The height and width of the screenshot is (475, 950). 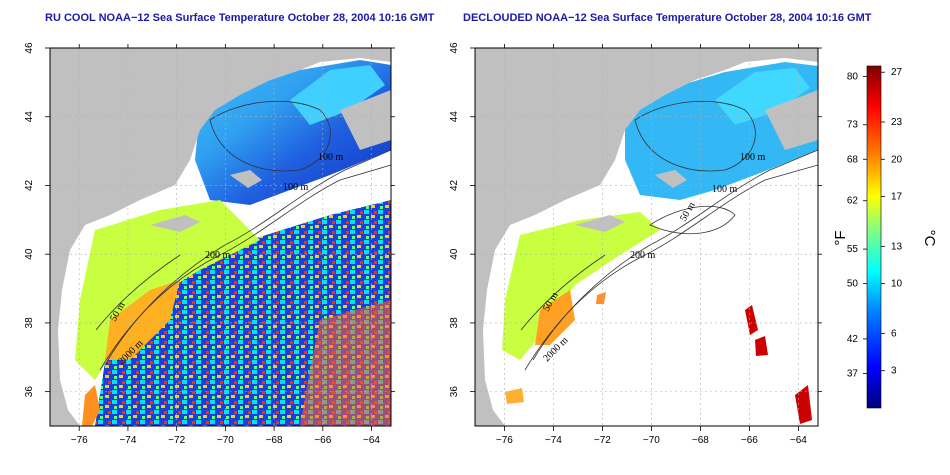 What do you see at coordinates (692, 220) in the screenshot?
I see `right-contour-100m-ring` at bounding box center [692, 220].